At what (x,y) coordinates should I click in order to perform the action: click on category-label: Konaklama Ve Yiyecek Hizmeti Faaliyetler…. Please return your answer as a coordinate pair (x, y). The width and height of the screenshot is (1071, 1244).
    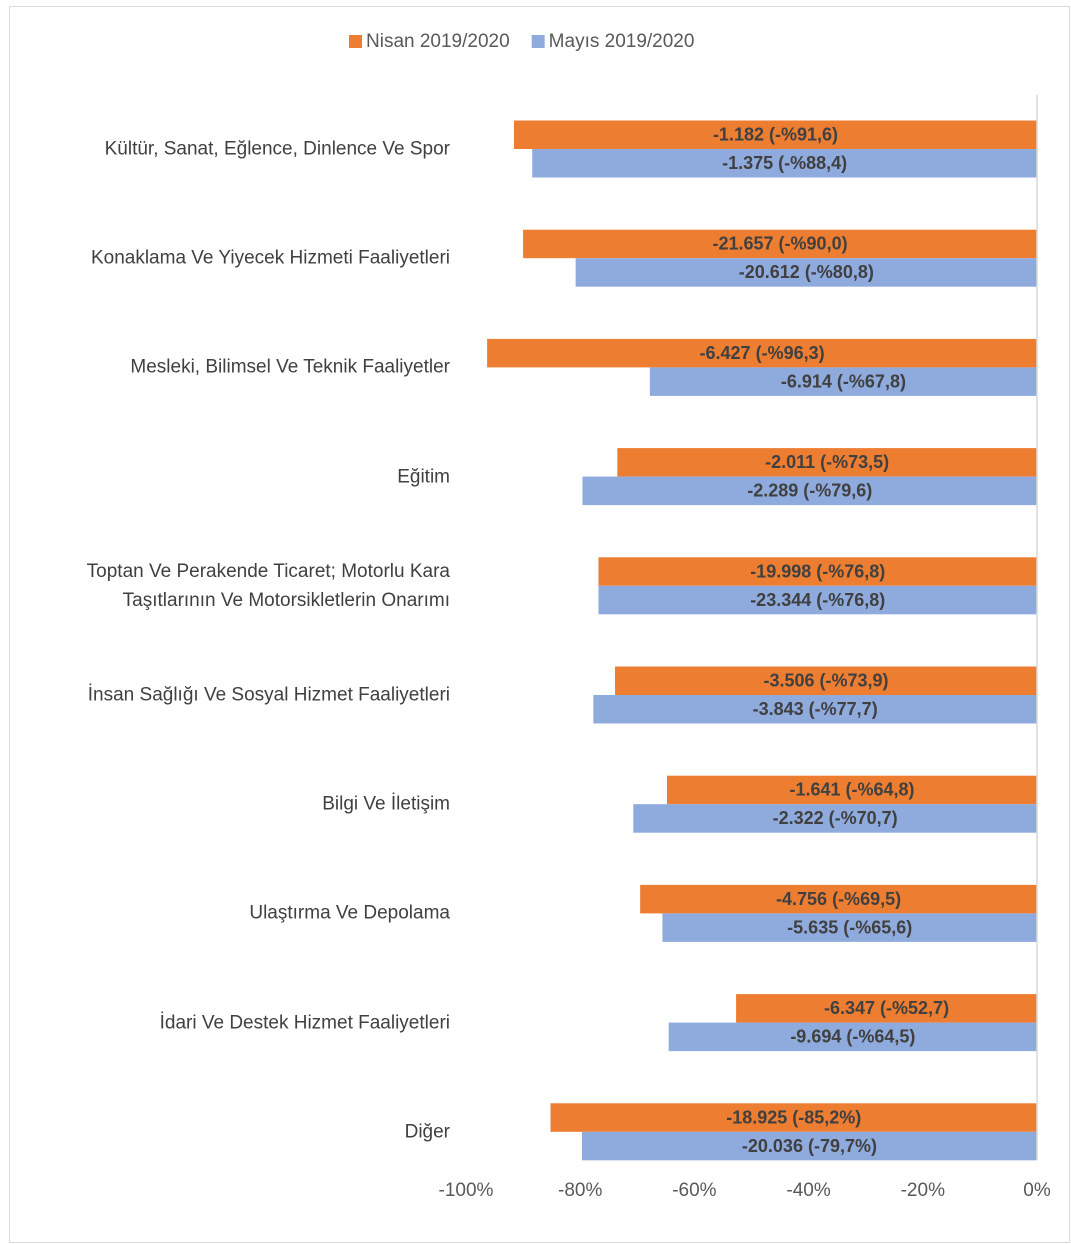
    Looking at the image, I should click on (270, 258).